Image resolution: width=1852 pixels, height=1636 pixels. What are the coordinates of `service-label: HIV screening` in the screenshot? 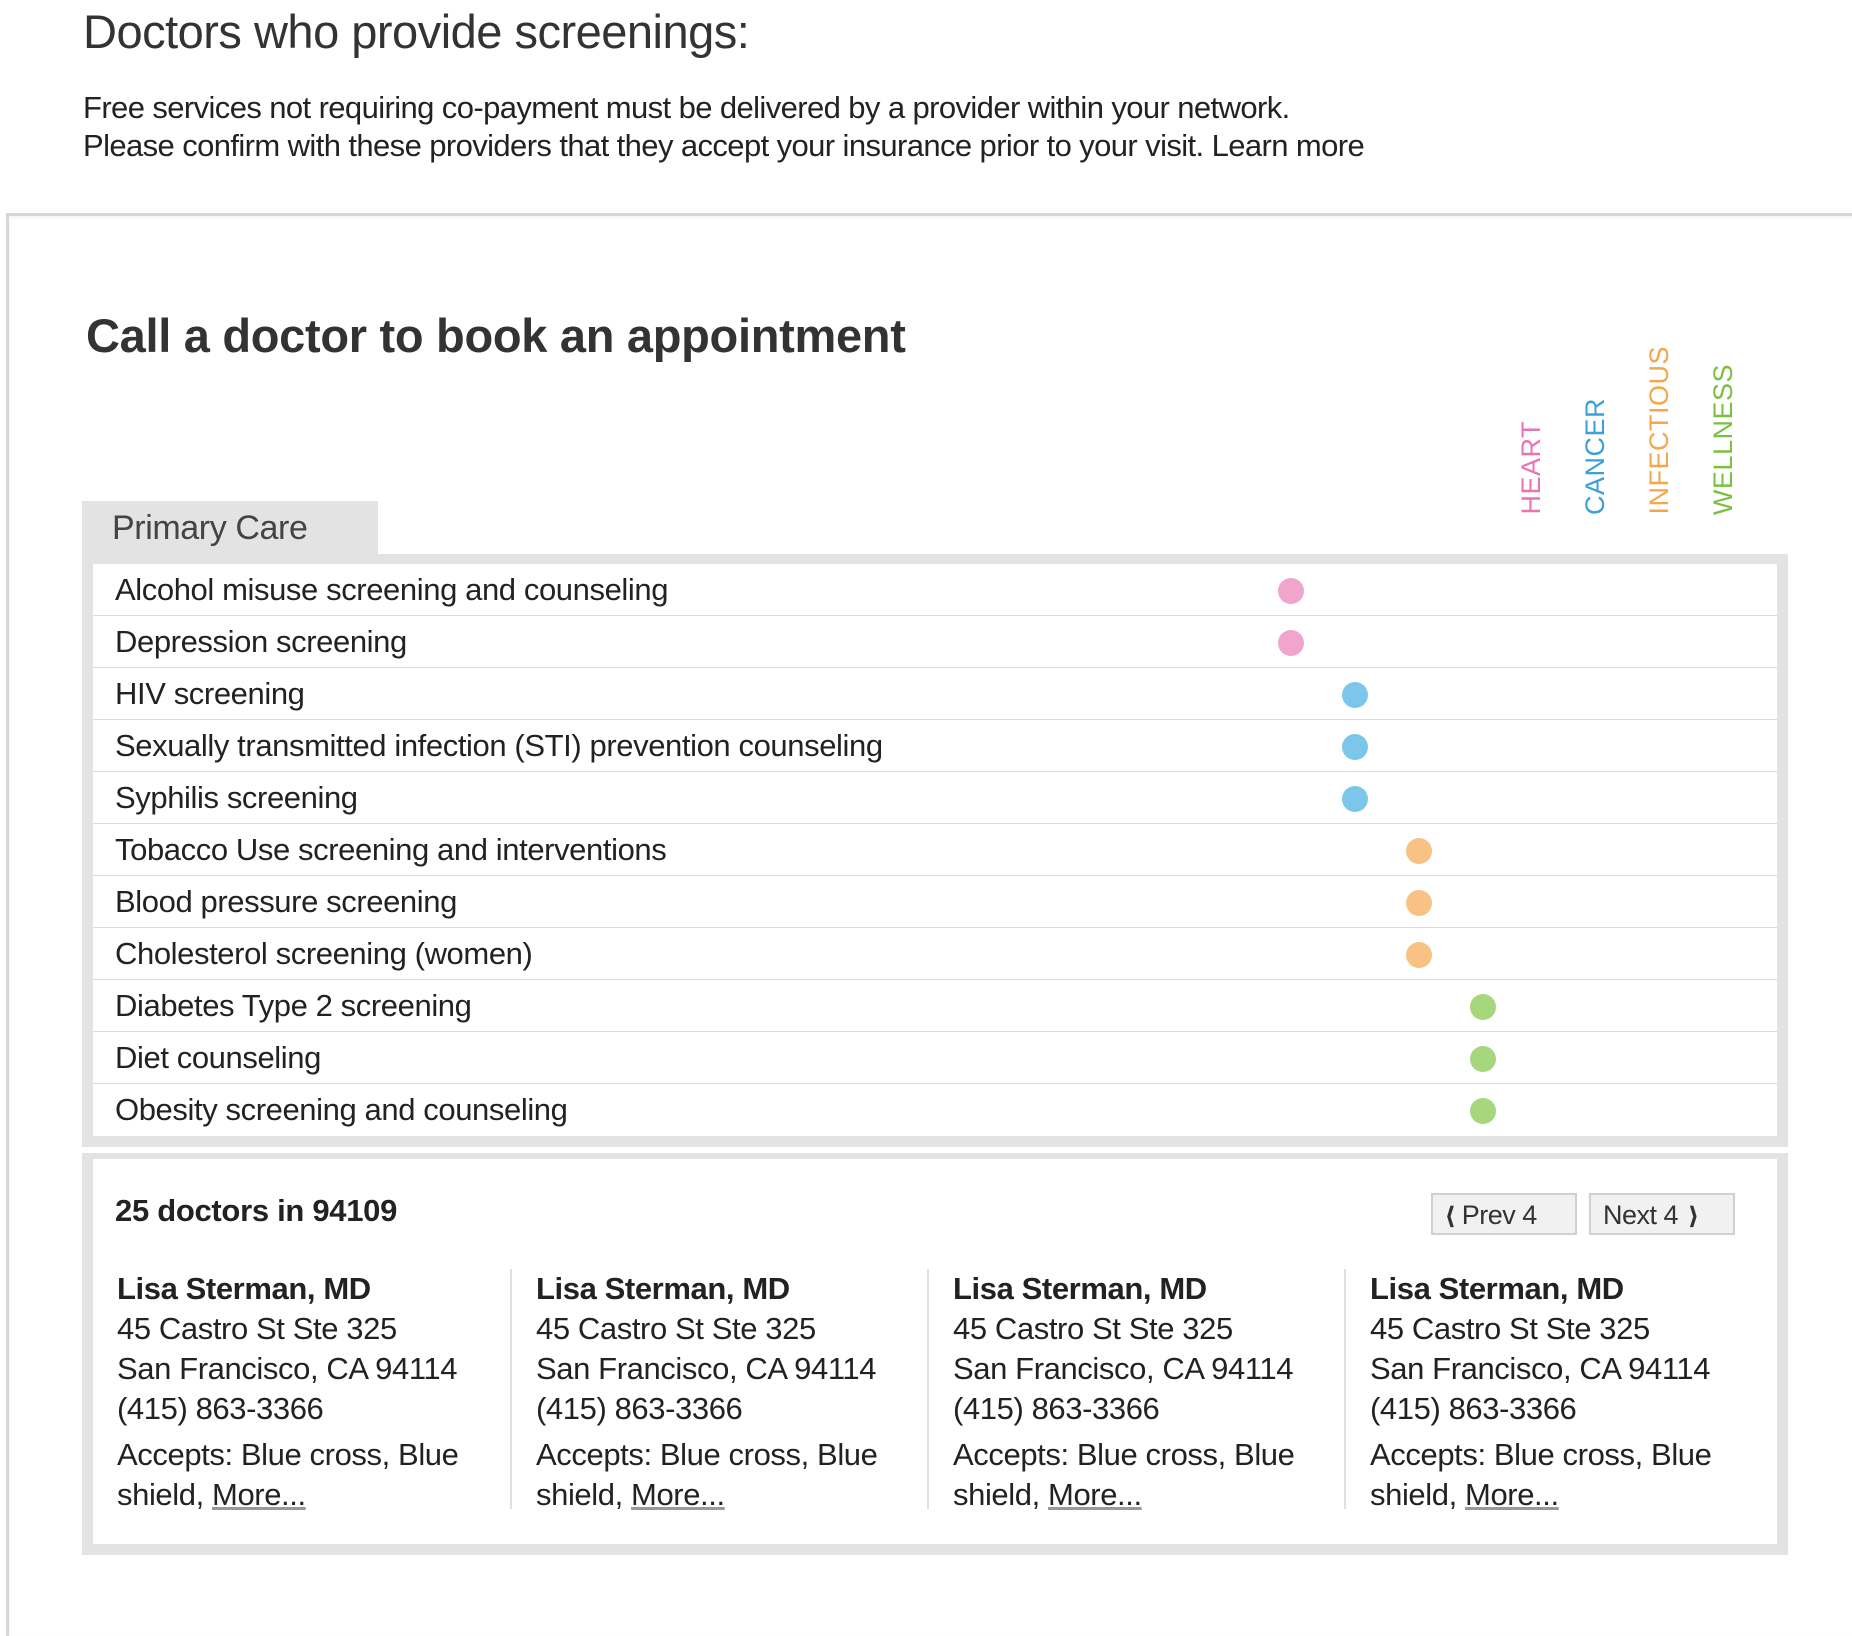 It's located at (210, 693).